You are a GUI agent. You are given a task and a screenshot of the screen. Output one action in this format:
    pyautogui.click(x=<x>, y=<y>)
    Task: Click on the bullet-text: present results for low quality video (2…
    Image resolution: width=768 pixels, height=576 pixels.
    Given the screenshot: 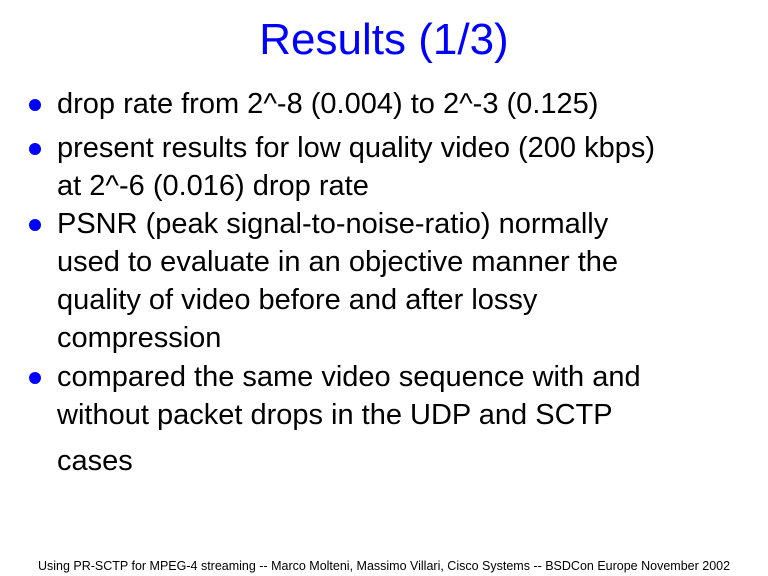 What is the action you would take?
    pyautogui.click(x=356, y=148)
    